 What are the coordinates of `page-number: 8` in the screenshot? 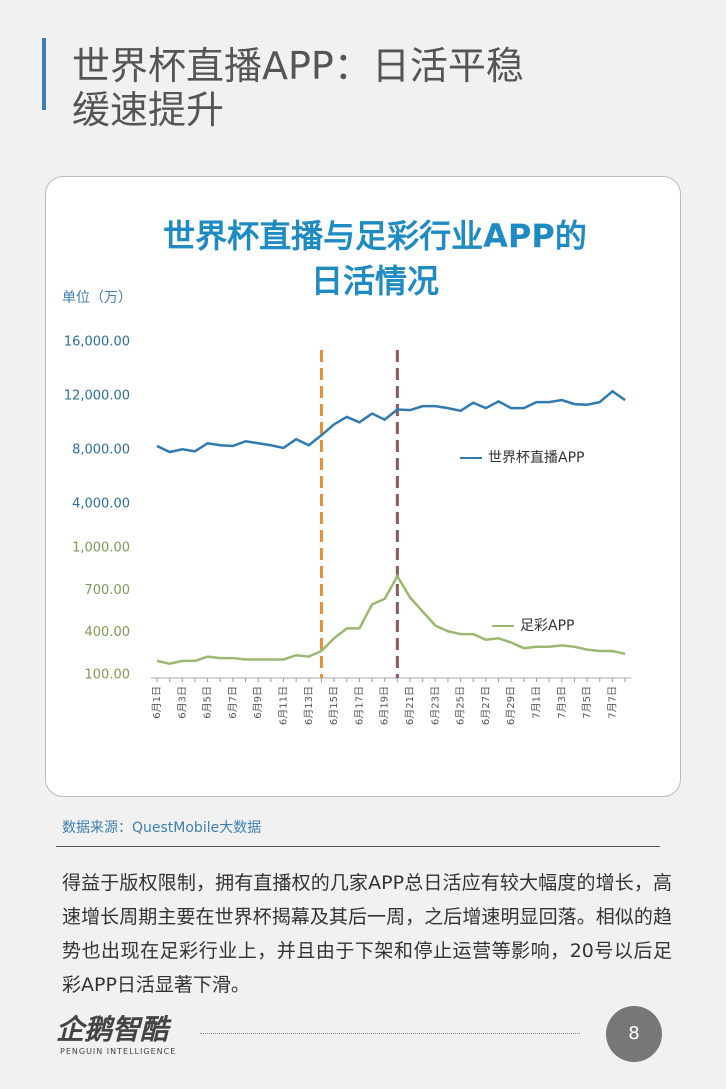 It's located at (634, 1034).